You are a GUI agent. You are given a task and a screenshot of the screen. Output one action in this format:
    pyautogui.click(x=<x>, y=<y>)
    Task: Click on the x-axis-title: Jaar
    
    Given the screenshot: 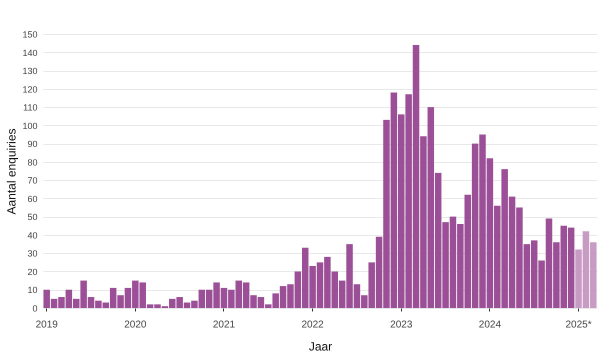 What is the action you would take?
    pyautogui.click(x=320, y=347)
    